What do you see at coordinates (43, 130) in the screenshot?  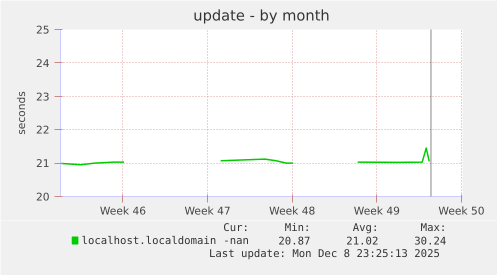 I see `y-tick-label: 22` at bounding box center [43, 130].